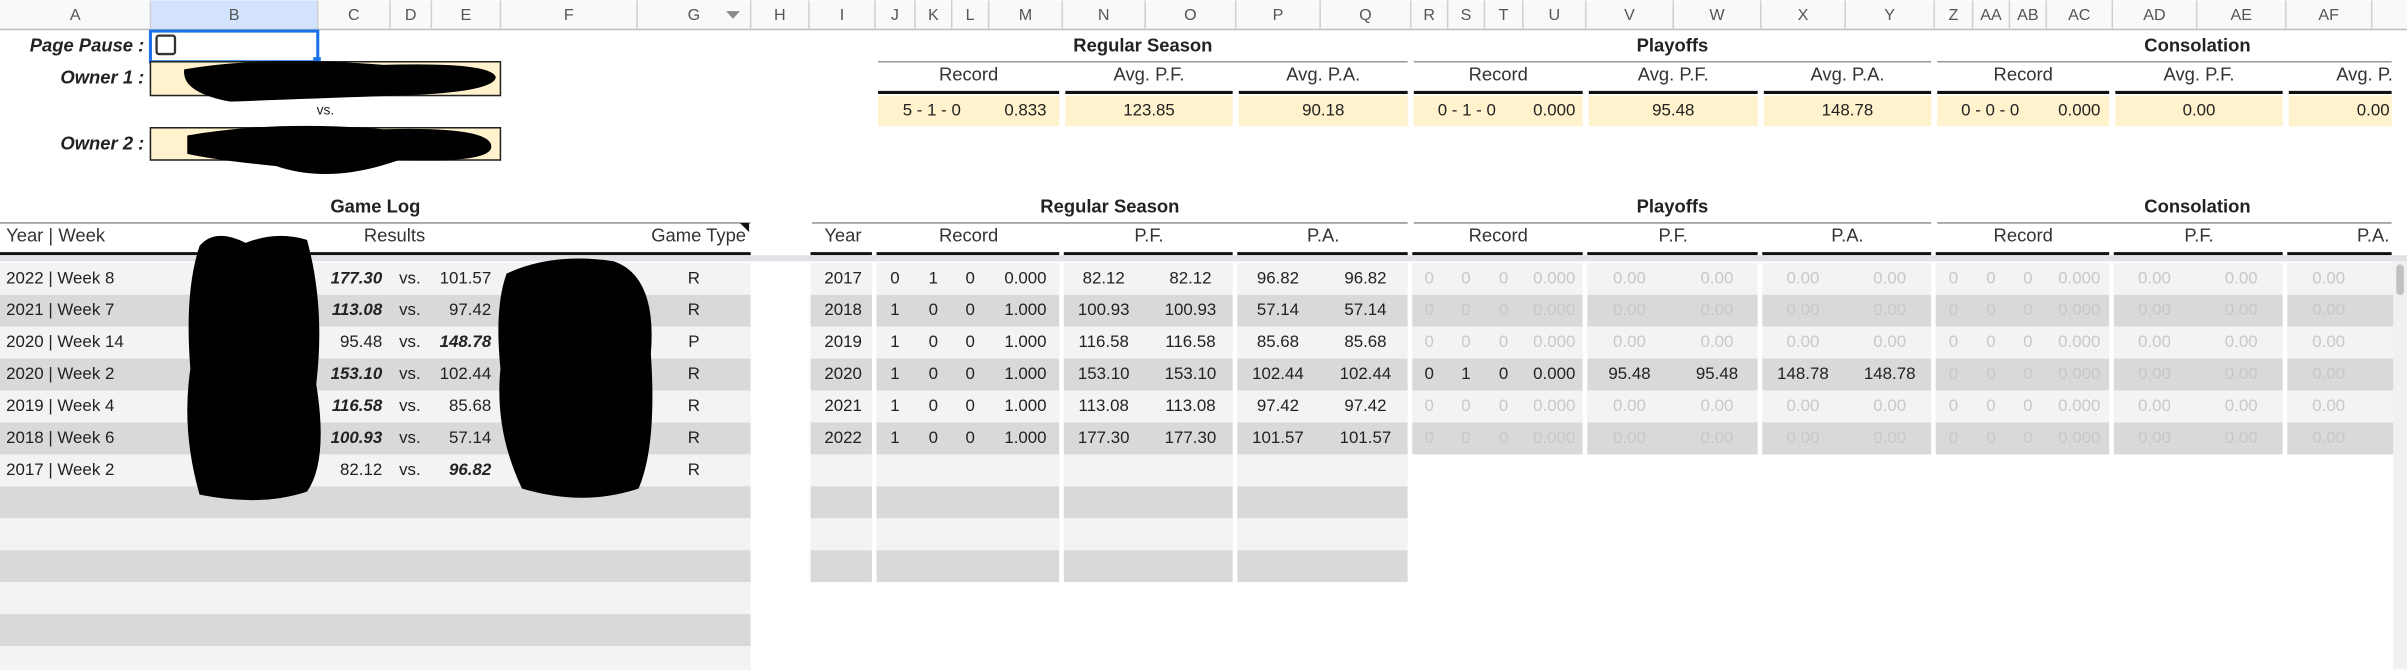 This screenshot has width=2407, height=670. What do you see at coordinates (411, 15) in the screenshot?
I see `column-header: D` at bounding box center [411, 15].